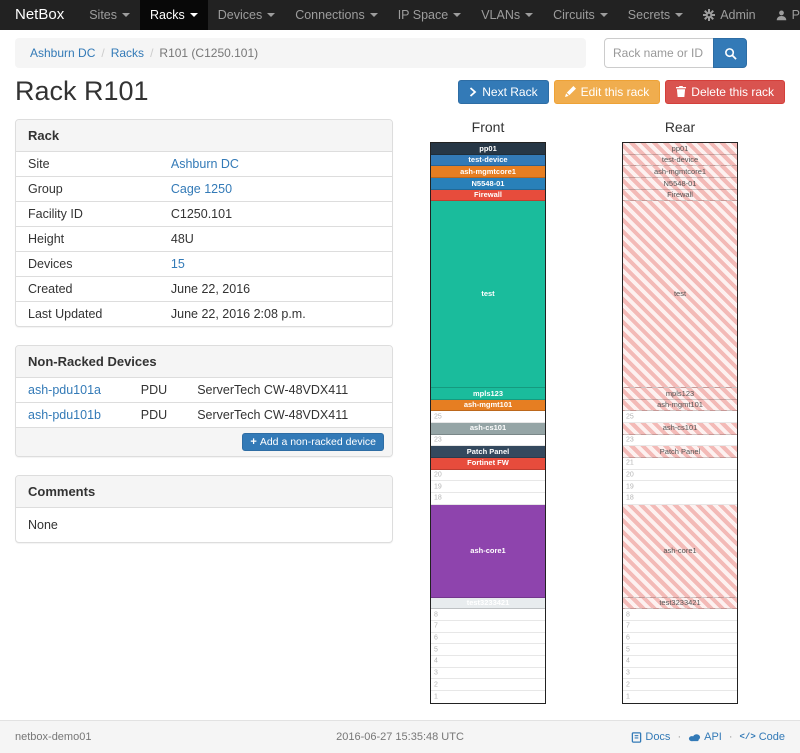 The width and height of the screenshot is (800, 753). What do you see at coordinates (87, 239) in the screenshot?
I see `info-label: Height` at bounding box center [87, 239].